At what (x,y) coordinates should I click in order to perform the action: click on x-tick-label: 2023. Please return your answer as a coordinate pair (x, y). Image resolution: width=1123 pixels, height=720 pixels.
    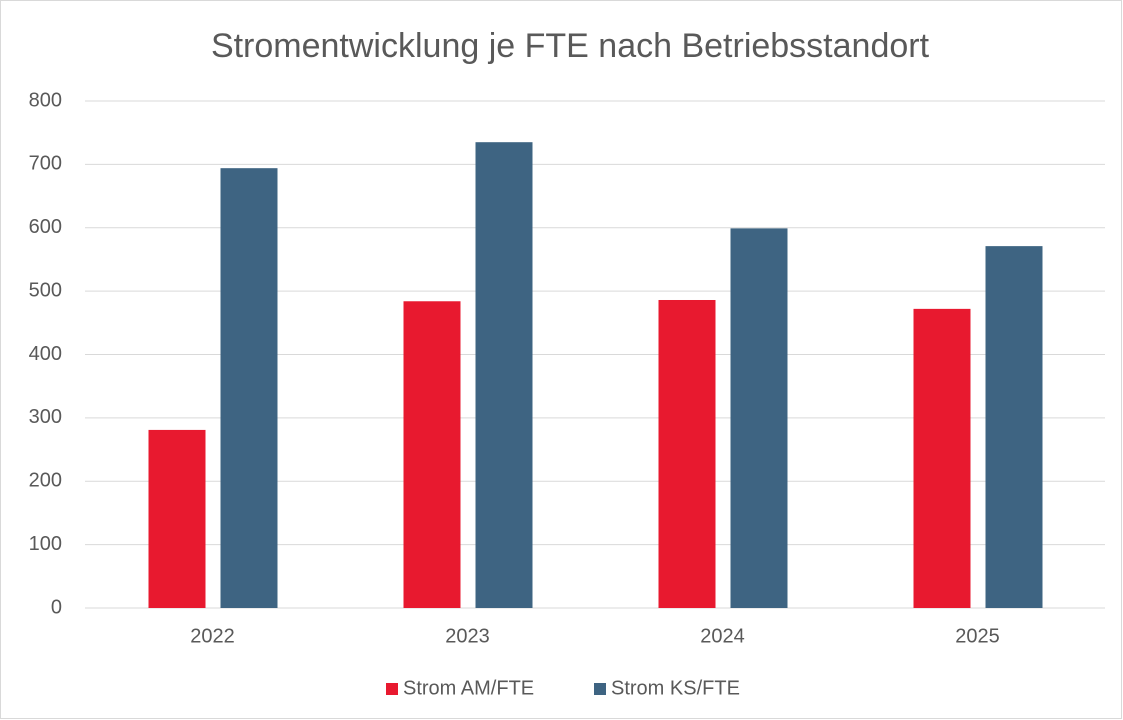
    Looking at the image, I should click on (467, 636).